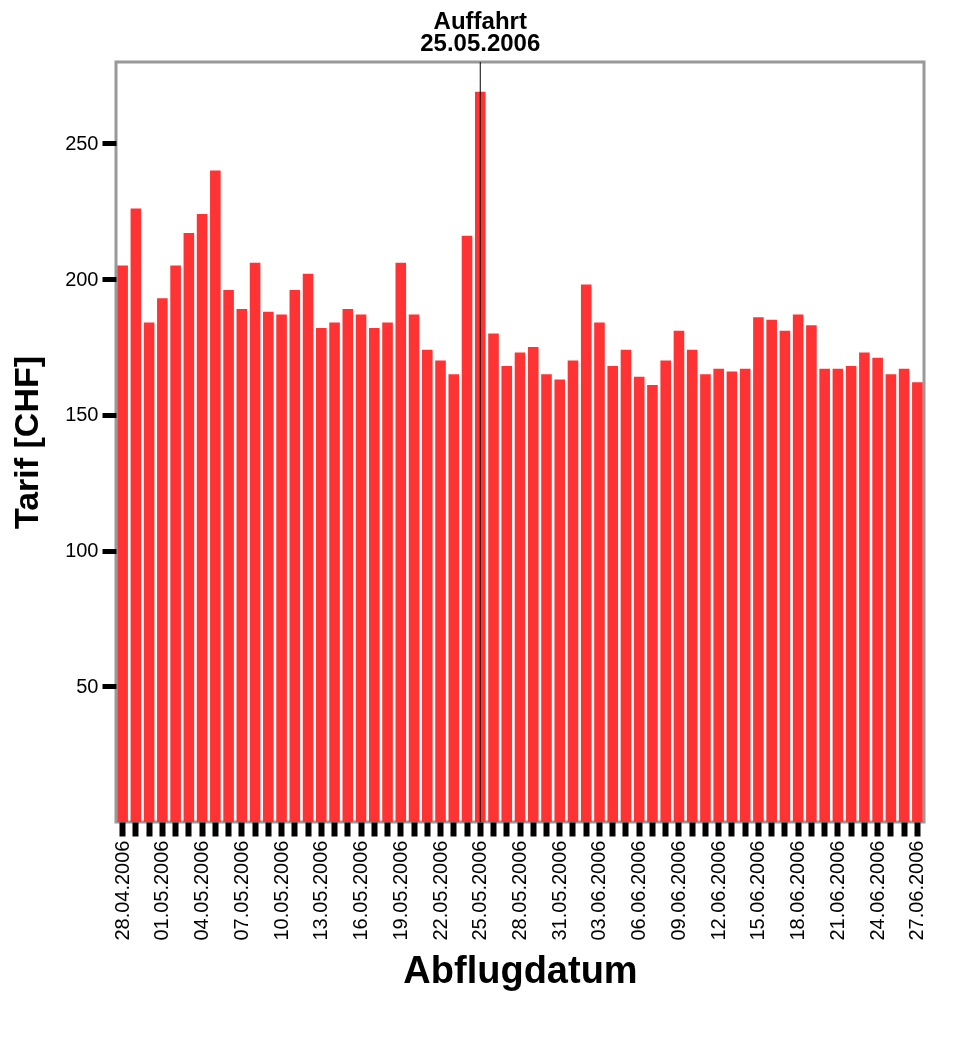  I want to click on y-tick-label: 50, so click(87, 685).